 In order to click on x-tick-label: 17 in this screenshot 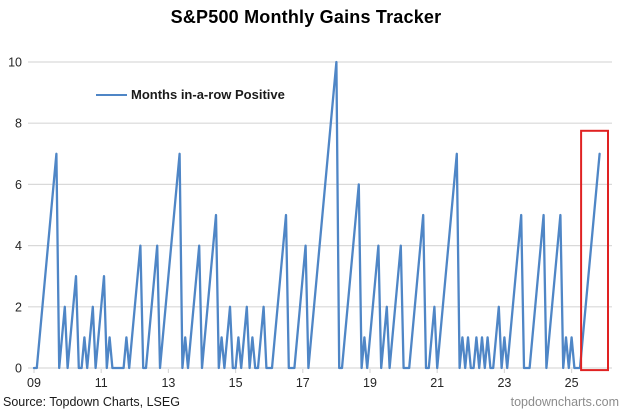, I will do `click(303, 383)`.